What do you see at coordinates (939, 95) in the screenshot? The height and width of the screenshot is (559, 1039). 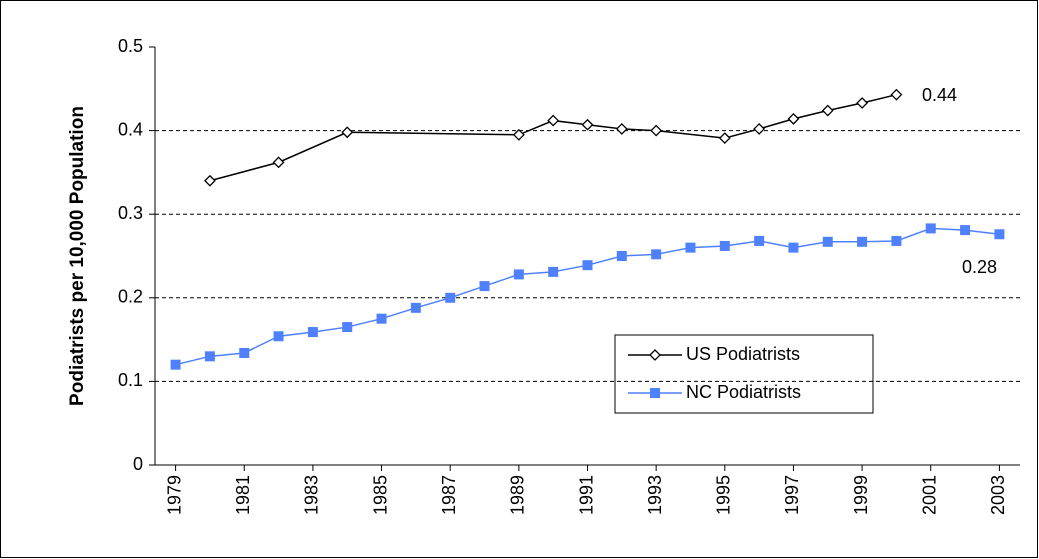 I see `annotation: 0.44` at bounding box center [939, 95].